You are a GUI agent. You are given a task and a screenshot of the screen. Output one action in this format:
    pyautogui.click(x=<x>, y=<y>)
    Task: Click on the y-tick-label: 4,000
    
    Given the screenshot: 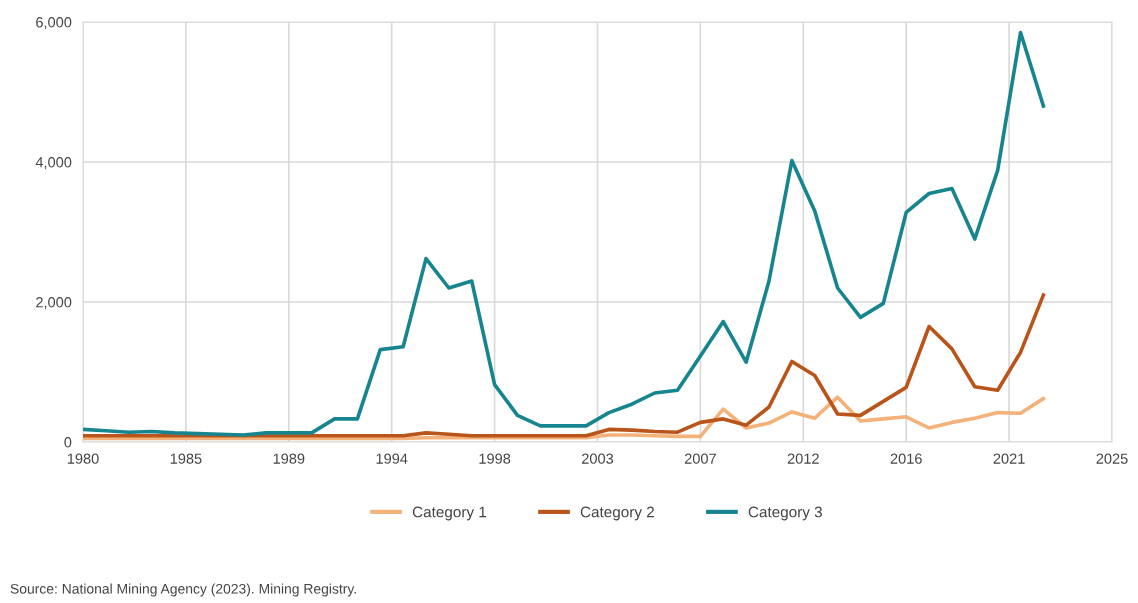 What is the action you would take?
    pyautogui.click(x=53, y=163)
    